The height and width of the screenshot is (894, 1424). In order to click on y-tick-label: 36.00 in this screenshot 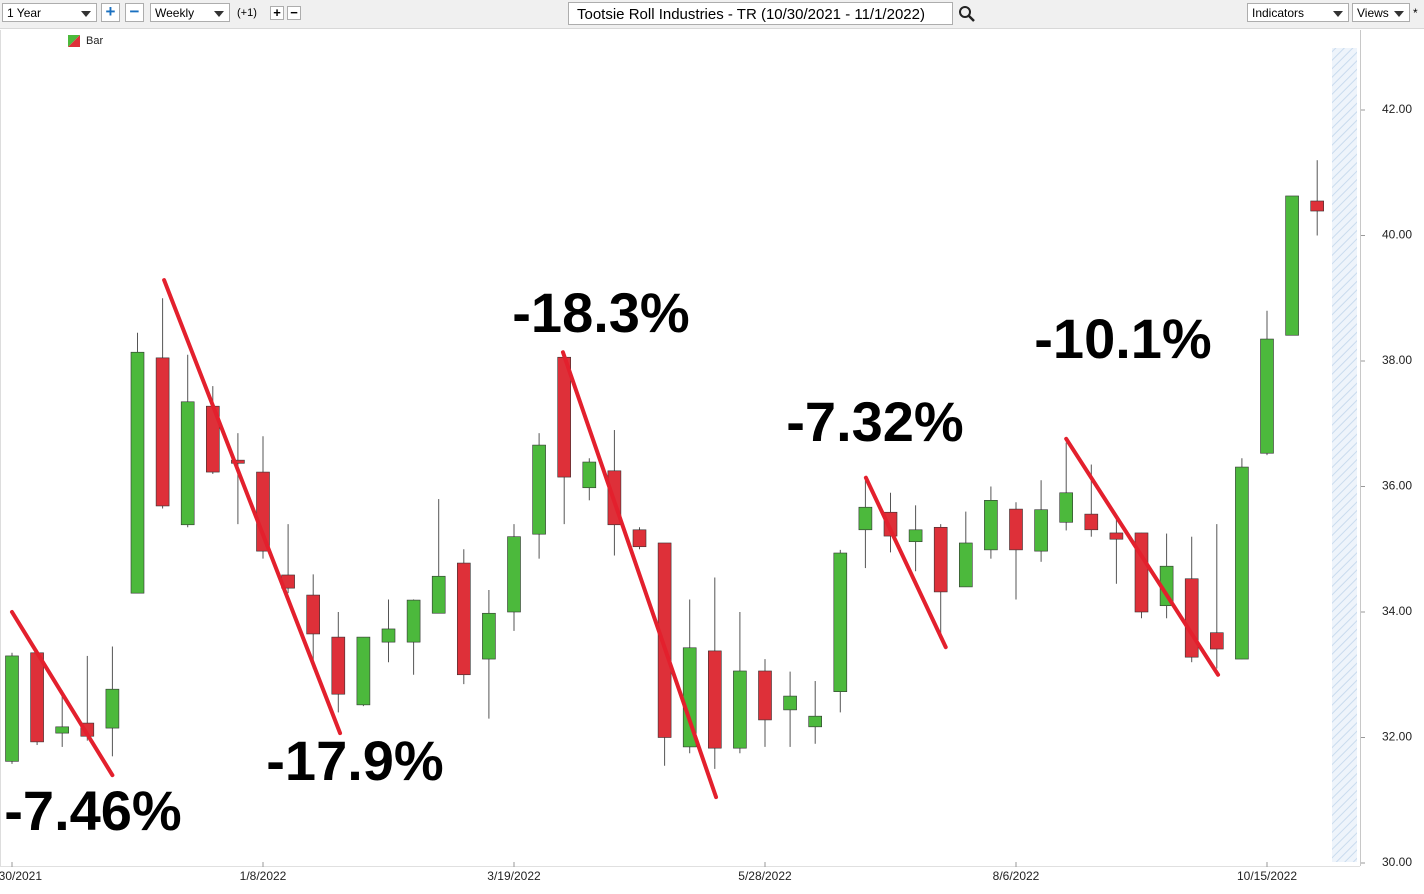, I will do `click(1397, 486)`.